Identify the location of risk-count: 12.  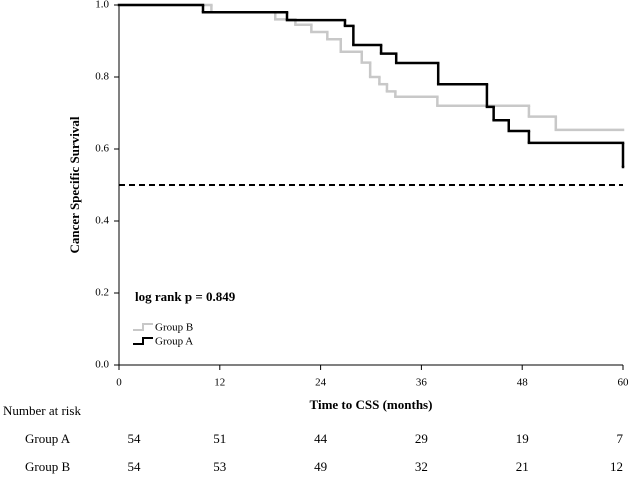
(616, 466).